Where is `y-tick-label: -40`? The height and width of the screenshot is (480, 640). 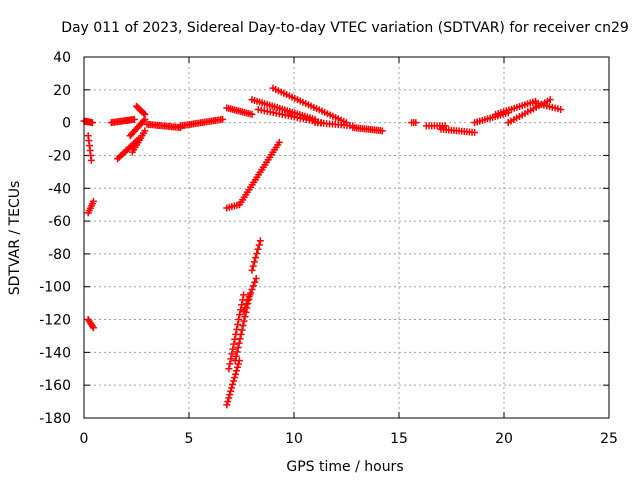
y-tick-label: -40 is located at coordinates (59, 189).